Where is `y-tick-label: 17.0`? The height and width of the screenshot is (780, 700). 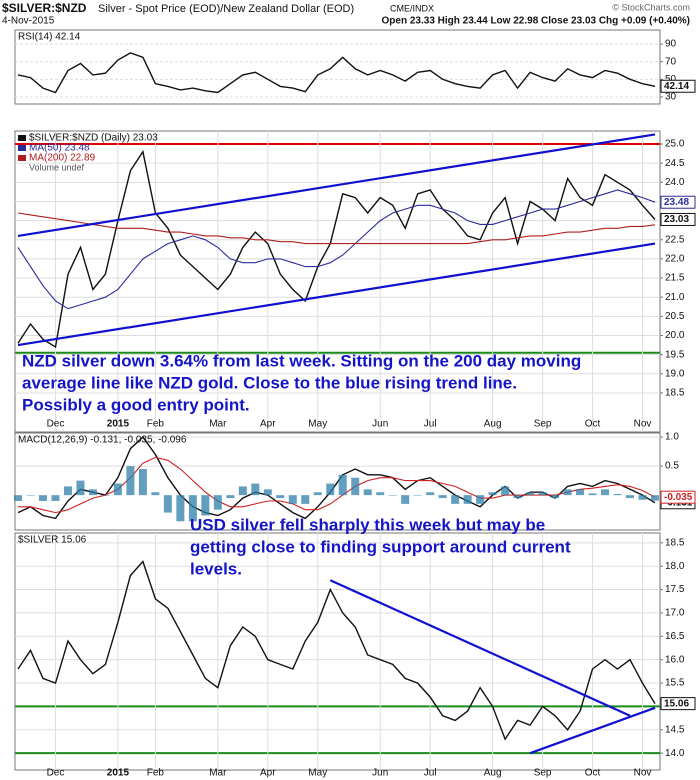 y-tick-label: 17.0 is located at coordinates (675, 613).